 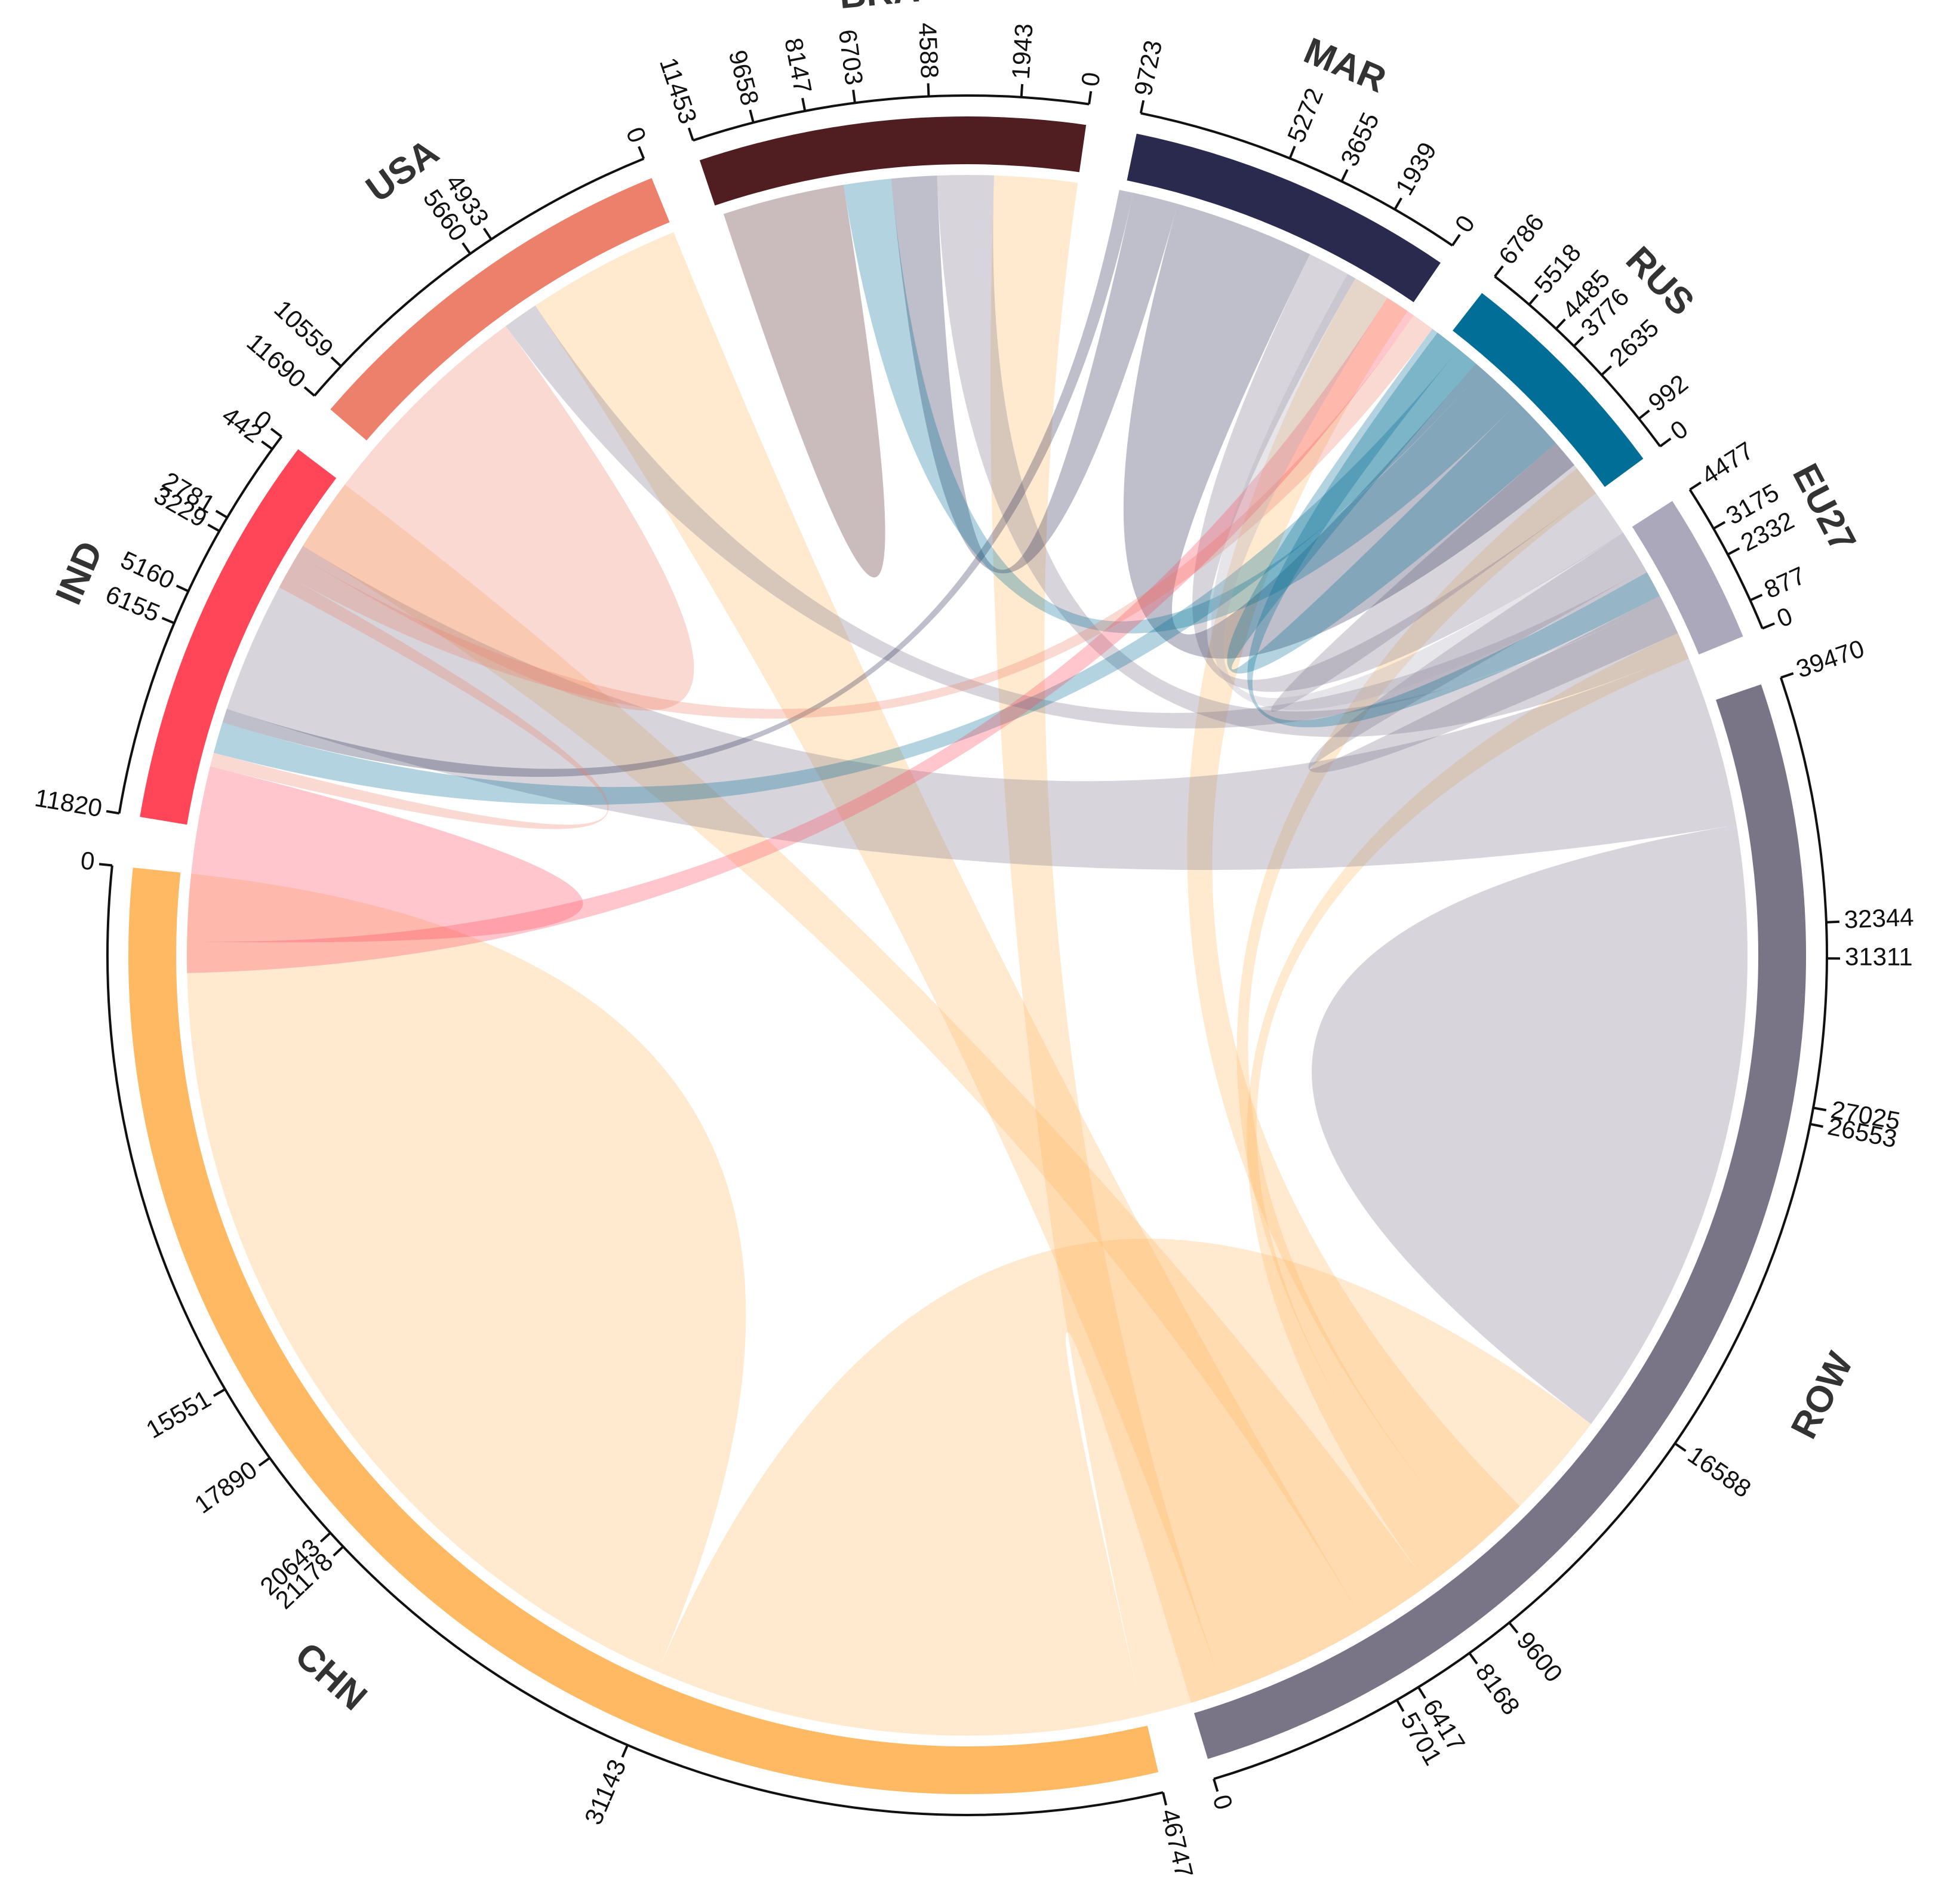 I want to click on ribbon-chn-to-chn, so click(x=466, y=1272).